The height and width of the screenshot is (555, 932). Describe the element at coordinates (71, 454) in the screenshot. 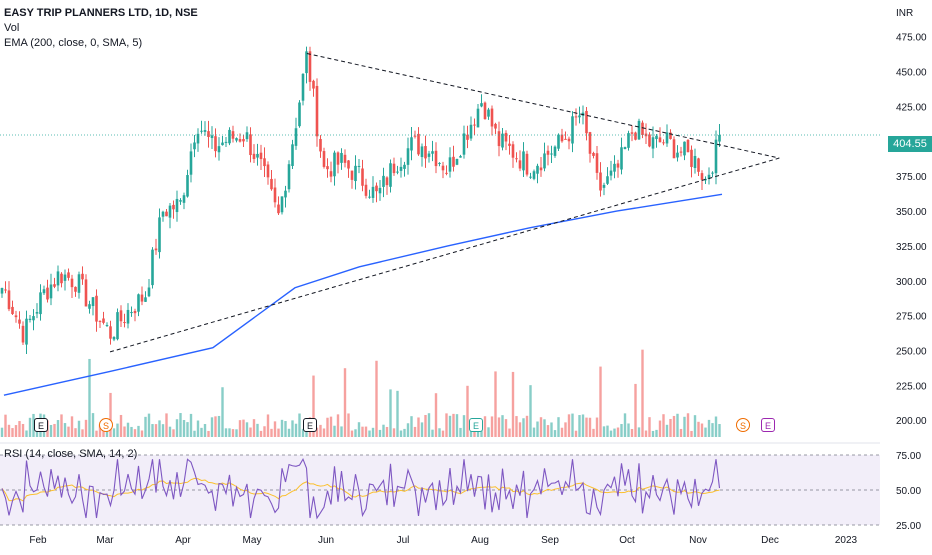

I see `rsi-legend: RSI (14, close, SMA, 14, 2)` at that location.